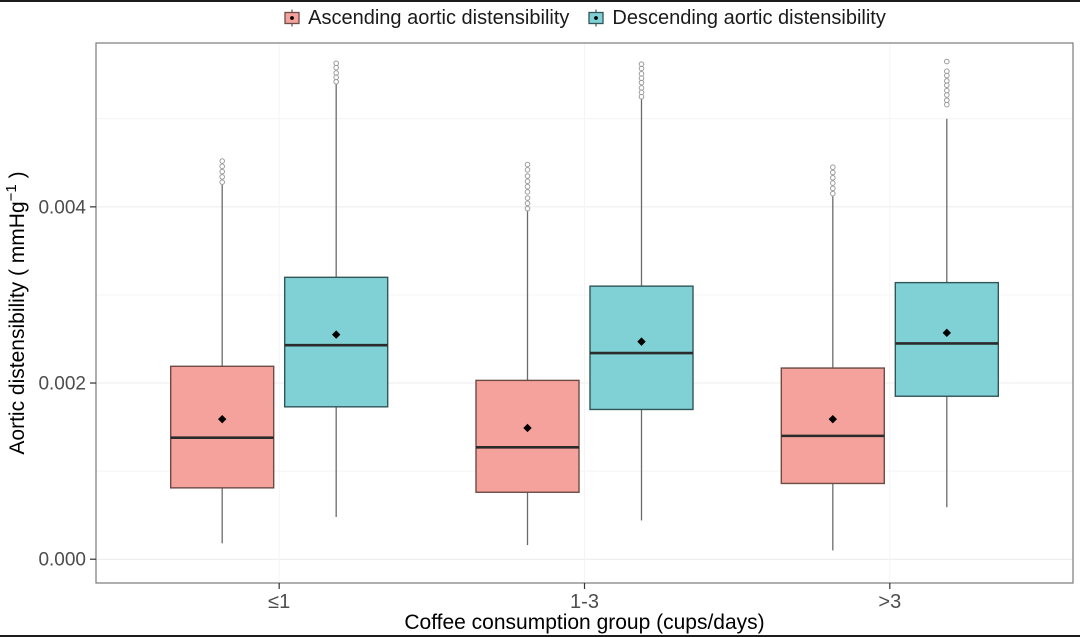 This screenshot has width=1080, height=637. I want to click on box-descending-group1, so click(336, 288).